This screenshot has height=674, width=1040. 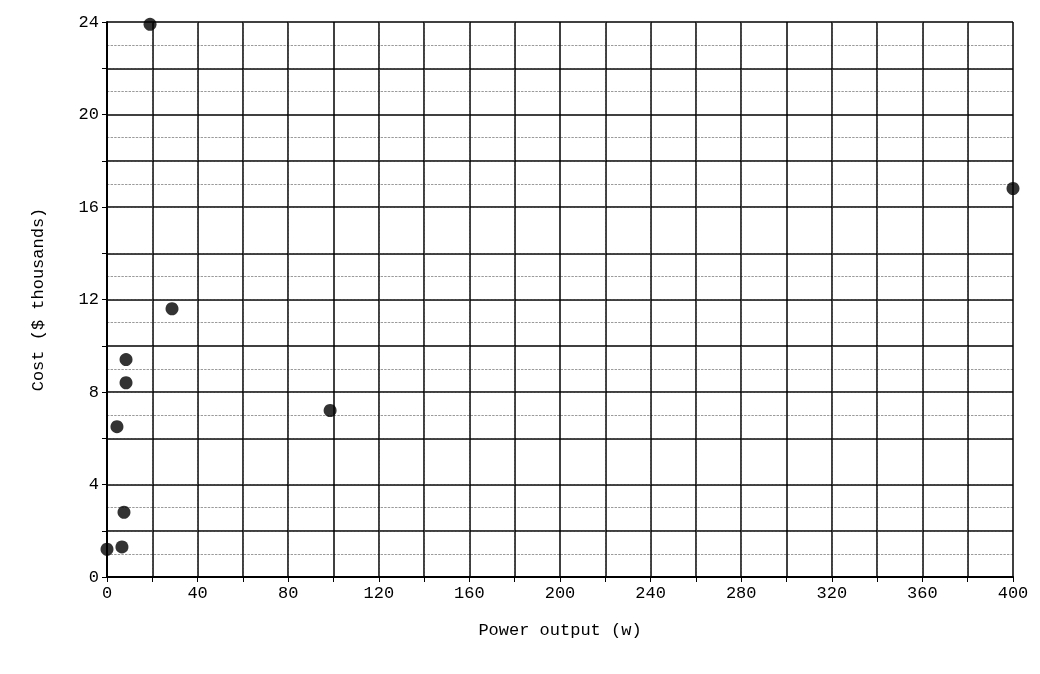 I want to click on x-tick-label: 400, so click(x=1013, y=593).